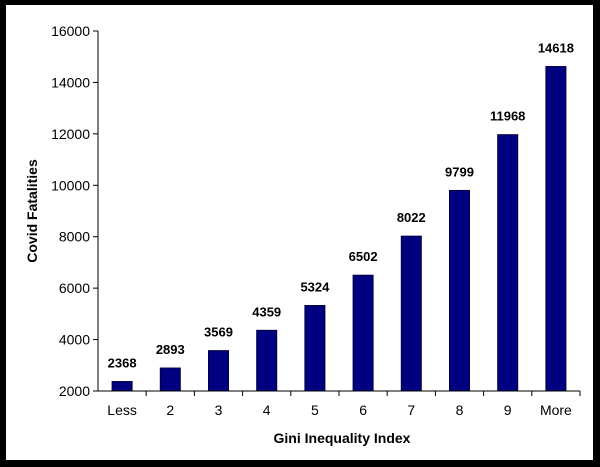  What do you see at coordinates (74, 340) in the screenshot?
I see `y-tick-label: 4000` at bounding box center [74, 340].